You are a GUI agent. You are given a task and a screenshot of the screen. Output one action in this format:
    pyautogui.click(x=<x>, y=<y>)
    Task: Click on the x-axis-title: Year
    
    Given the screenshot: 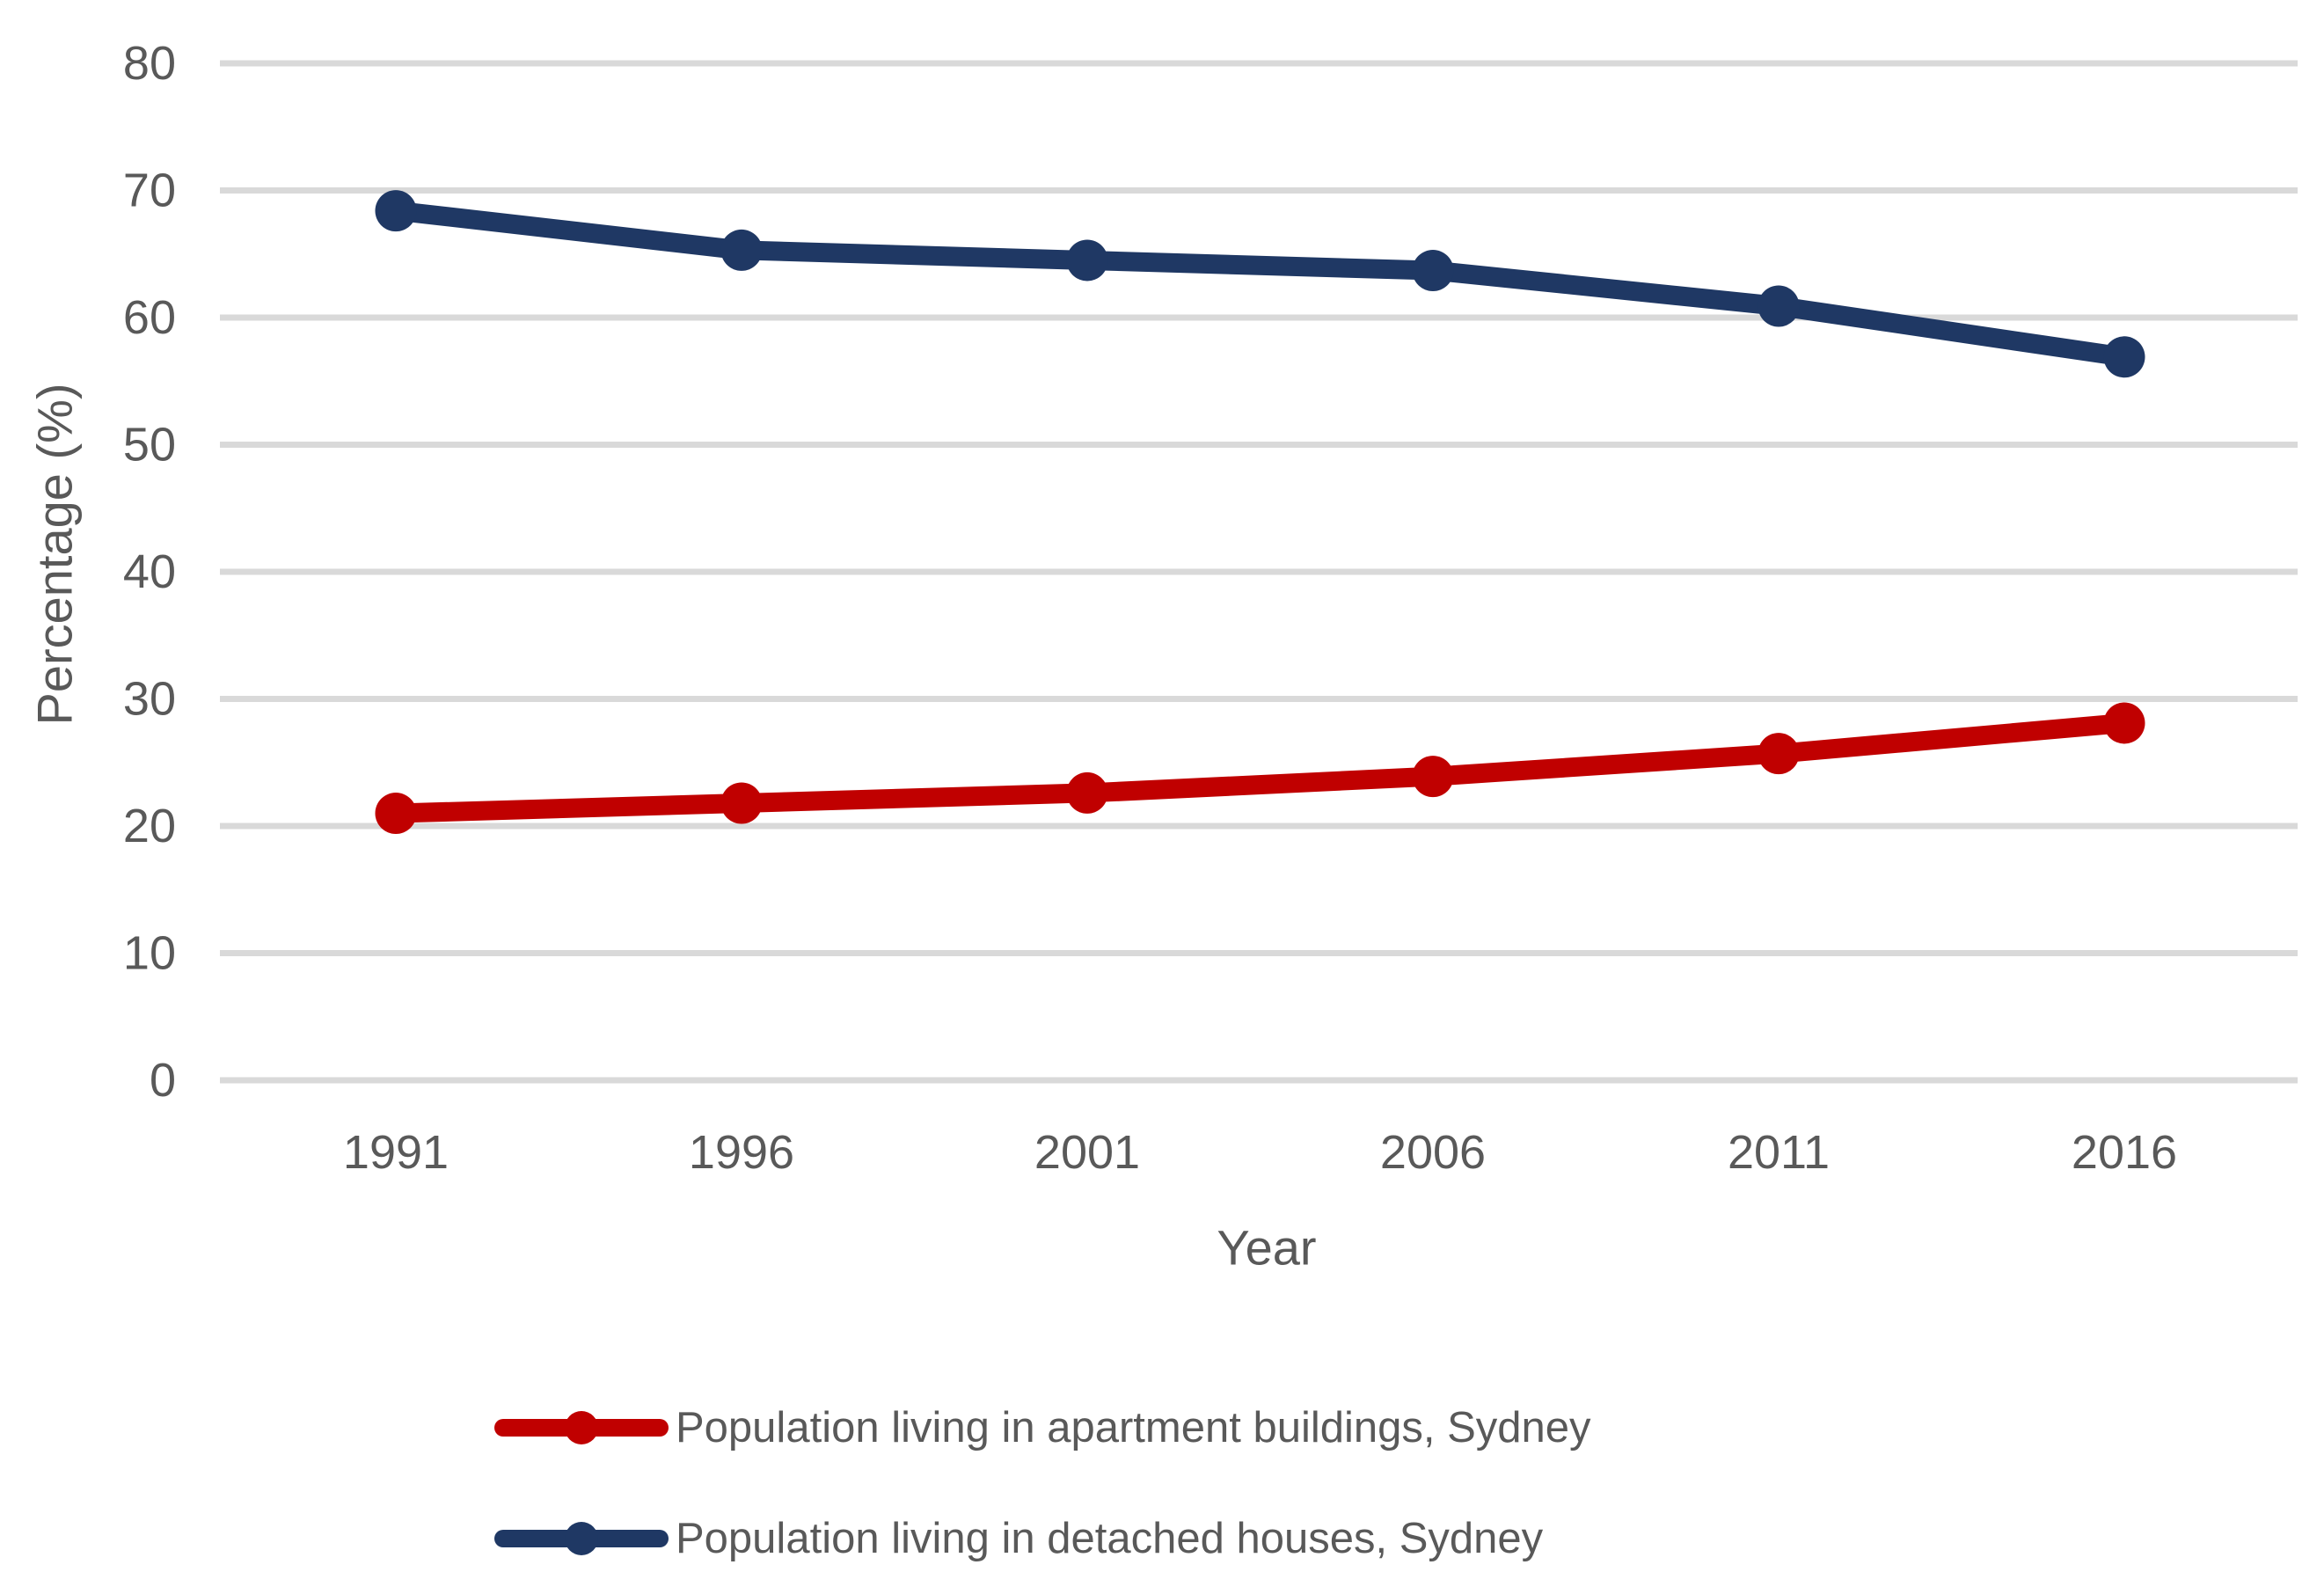 What is the action you would take?
    pyautogui.click(x=1267, y=1248)
    